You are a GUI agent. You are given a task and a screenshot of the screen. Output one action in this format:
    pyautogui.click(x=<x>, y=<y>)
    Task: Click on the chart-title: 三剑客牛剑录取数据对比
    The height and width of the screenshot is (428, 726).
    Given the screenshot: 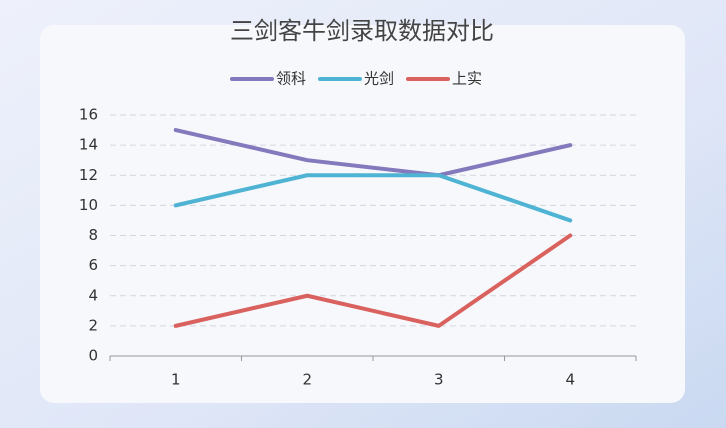 What is the action you would take?
    pyautogui.click(x=362, y=31)
    